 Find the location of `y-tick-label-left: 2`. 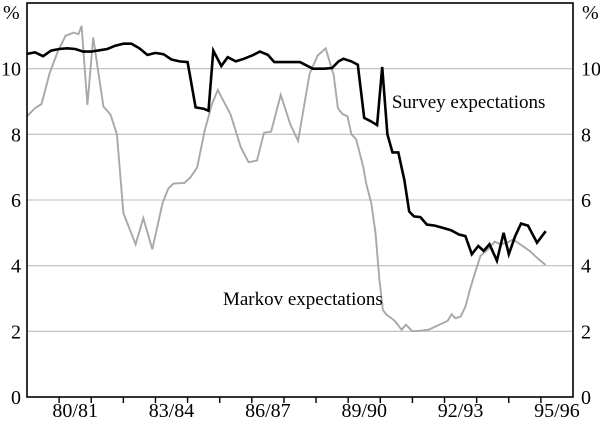

y-tick-label-left: 2 is located at coordinates (16, 332).